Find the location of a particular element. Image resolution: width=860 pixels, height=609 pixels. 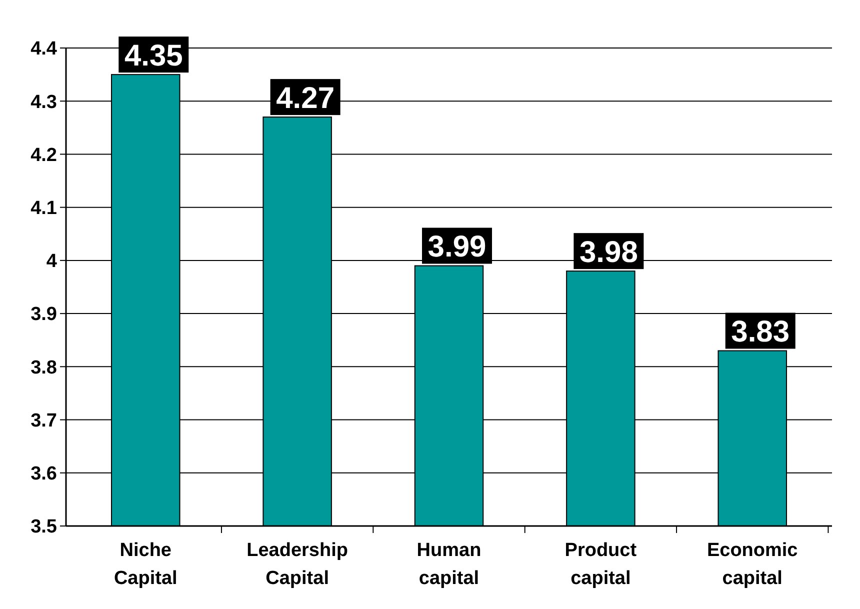

x-tick-label: Economic capital is located at coordinates (752, 564).